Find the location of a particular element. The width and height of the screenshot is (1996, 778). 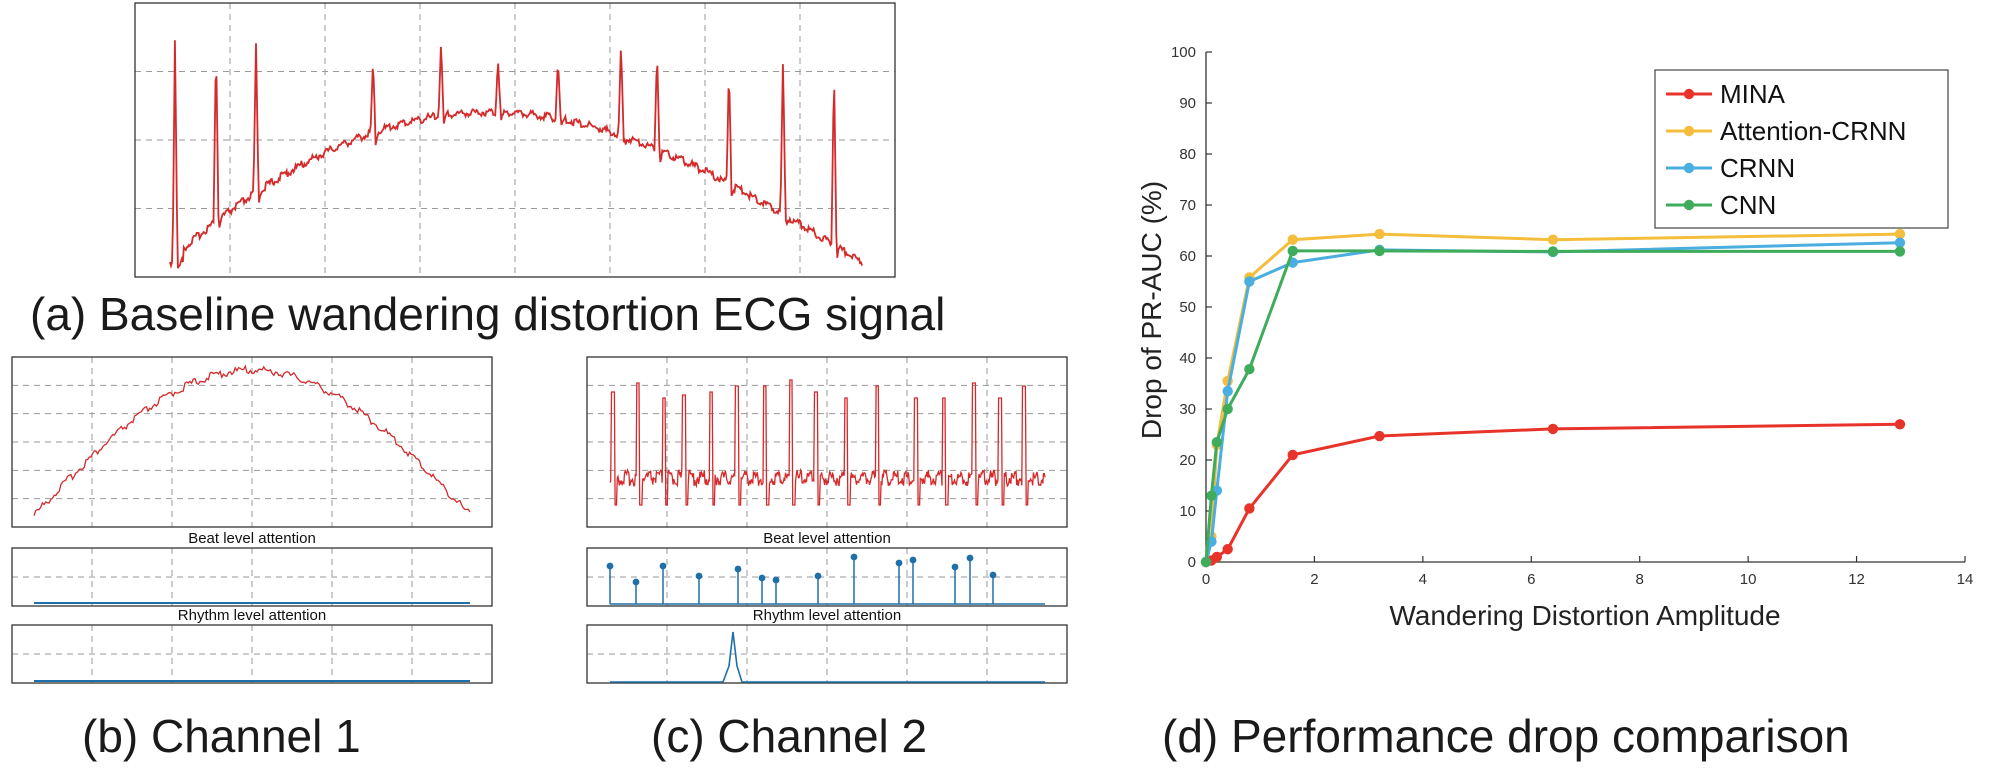

caption-d: (d) Performance drop comparison is located at coordinates (1506, 736).